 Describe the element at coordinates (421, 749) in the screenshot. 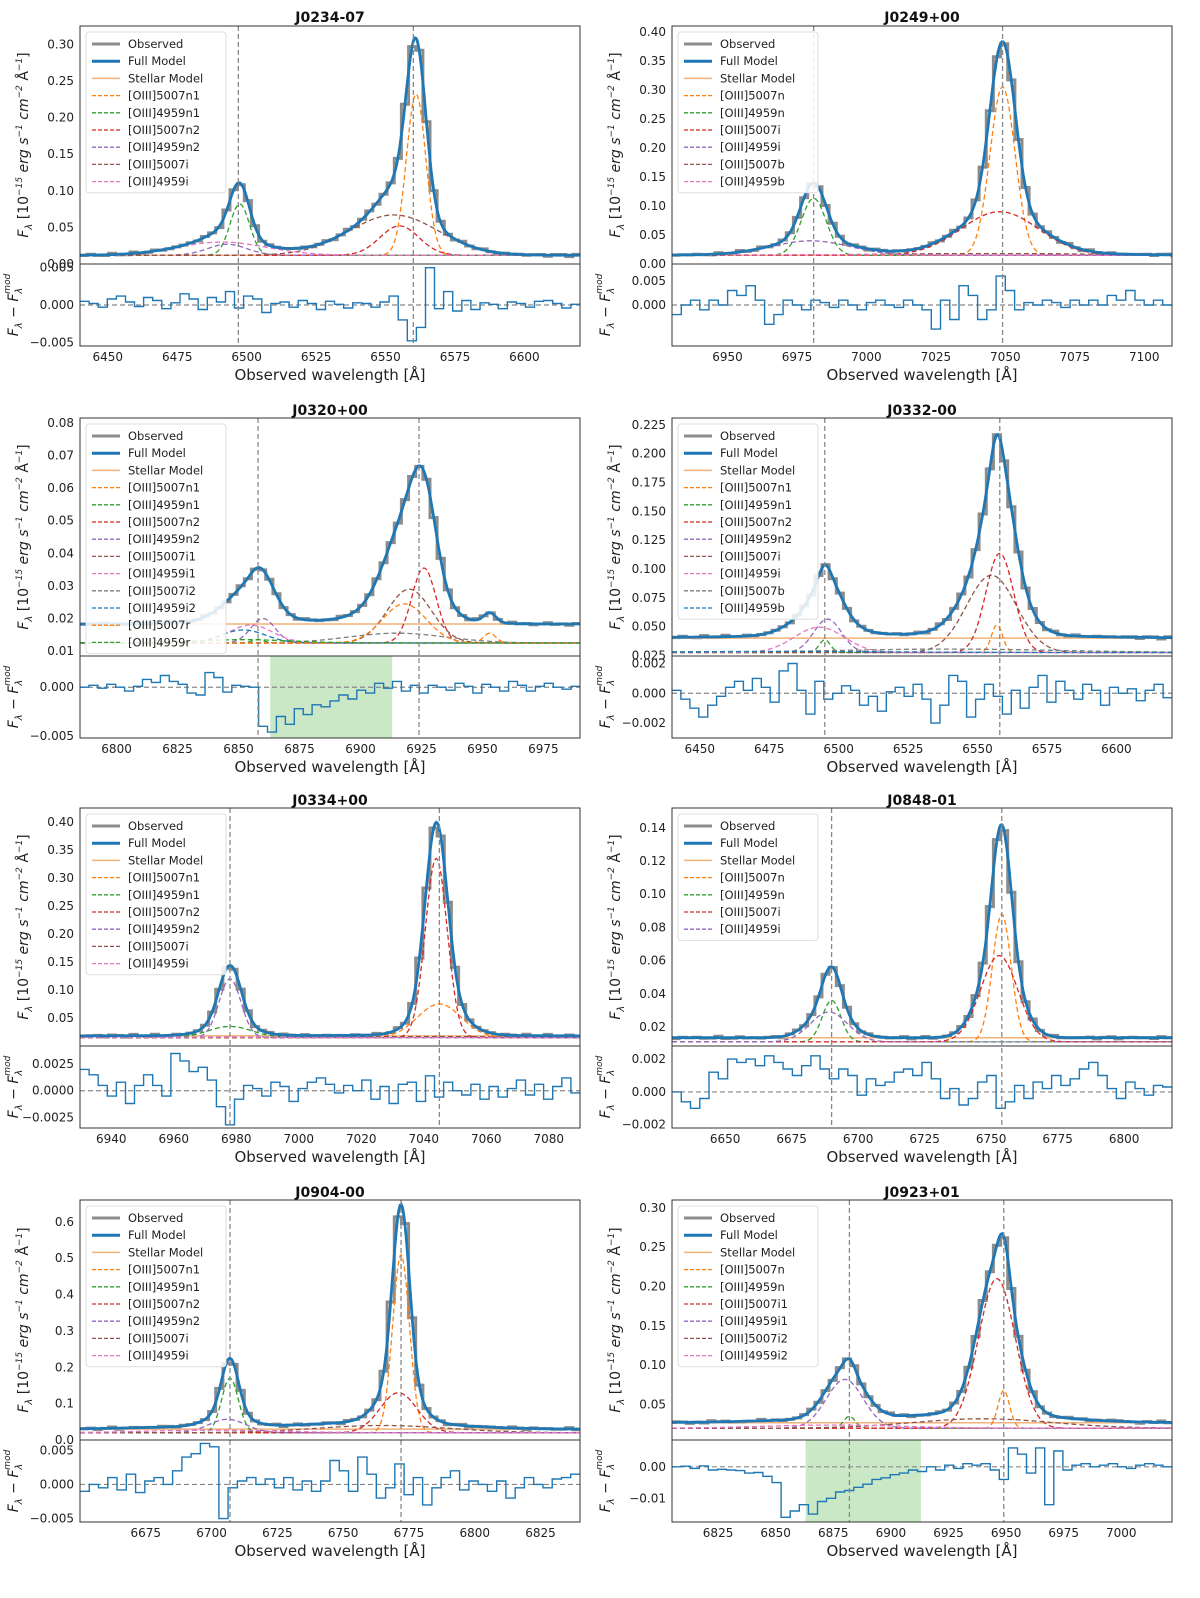

I see `x-tick-label: 6925` at that location.